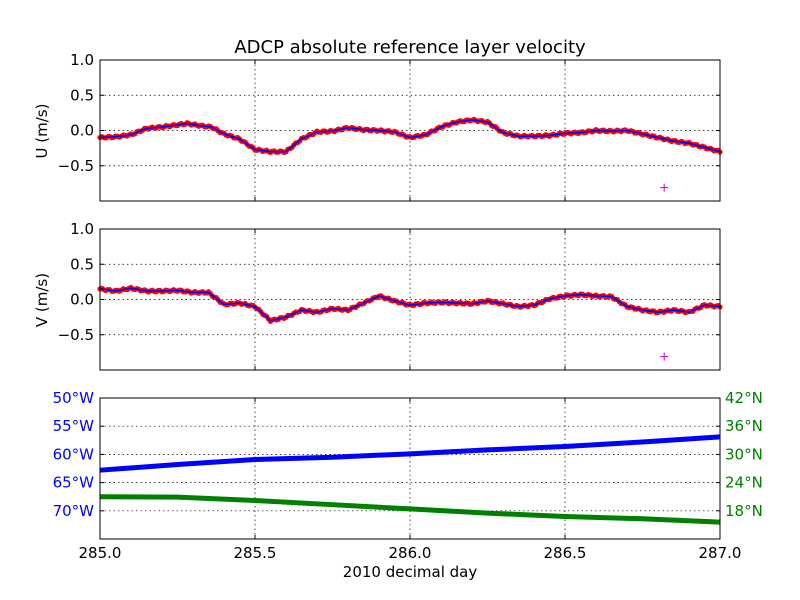 Image resolution: width=800 pixels, height=600 pixels. What do you see at coordinates (74, 454) in the screenshot?
I see `longitude-tick-label: 60°W` at bounding box center [74, 454].